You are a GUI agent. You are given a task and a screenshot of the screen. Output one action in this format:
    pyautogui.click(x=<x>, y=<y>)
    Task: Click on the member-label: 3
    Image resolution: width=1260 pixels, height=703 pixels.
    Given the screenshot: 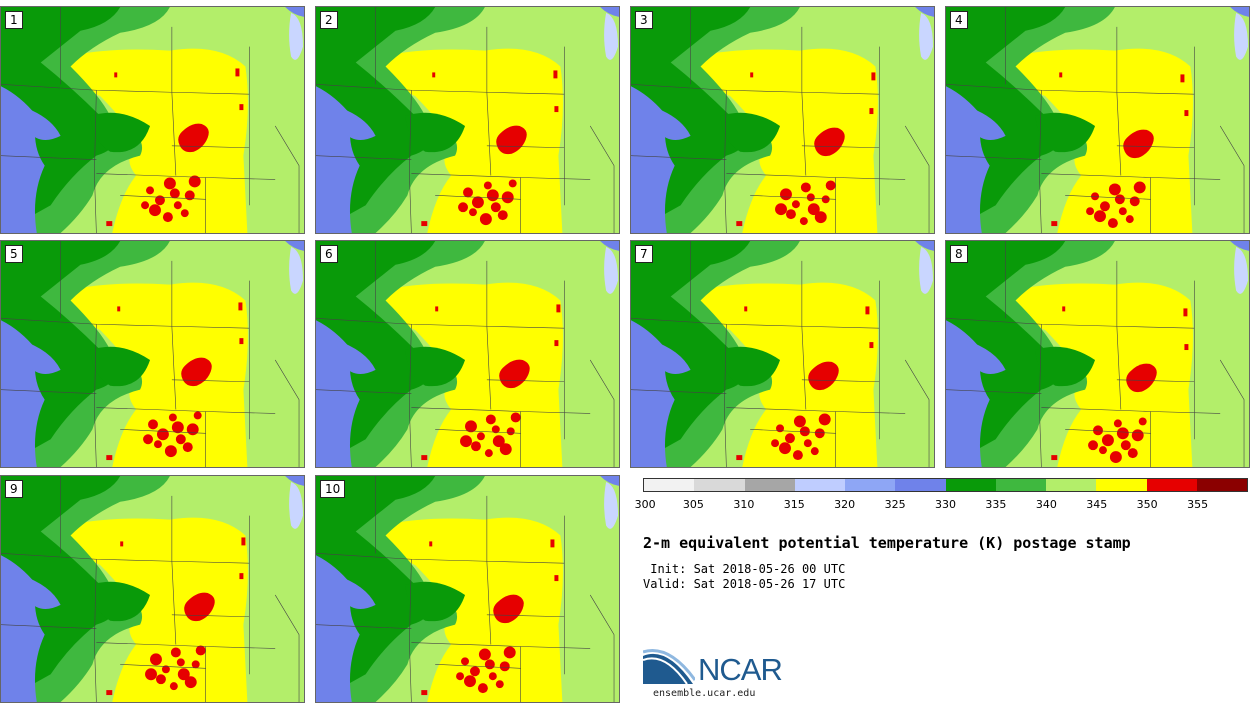 What is the action you would take?
    pyautogui.click(x=644, y=20)
    